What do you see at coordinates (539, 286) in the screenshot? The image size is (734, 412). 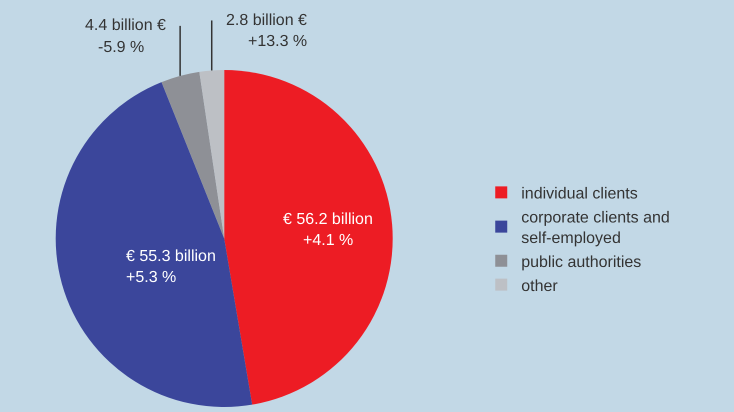 I see `legend-label: other` at bounding box center [539, 286].